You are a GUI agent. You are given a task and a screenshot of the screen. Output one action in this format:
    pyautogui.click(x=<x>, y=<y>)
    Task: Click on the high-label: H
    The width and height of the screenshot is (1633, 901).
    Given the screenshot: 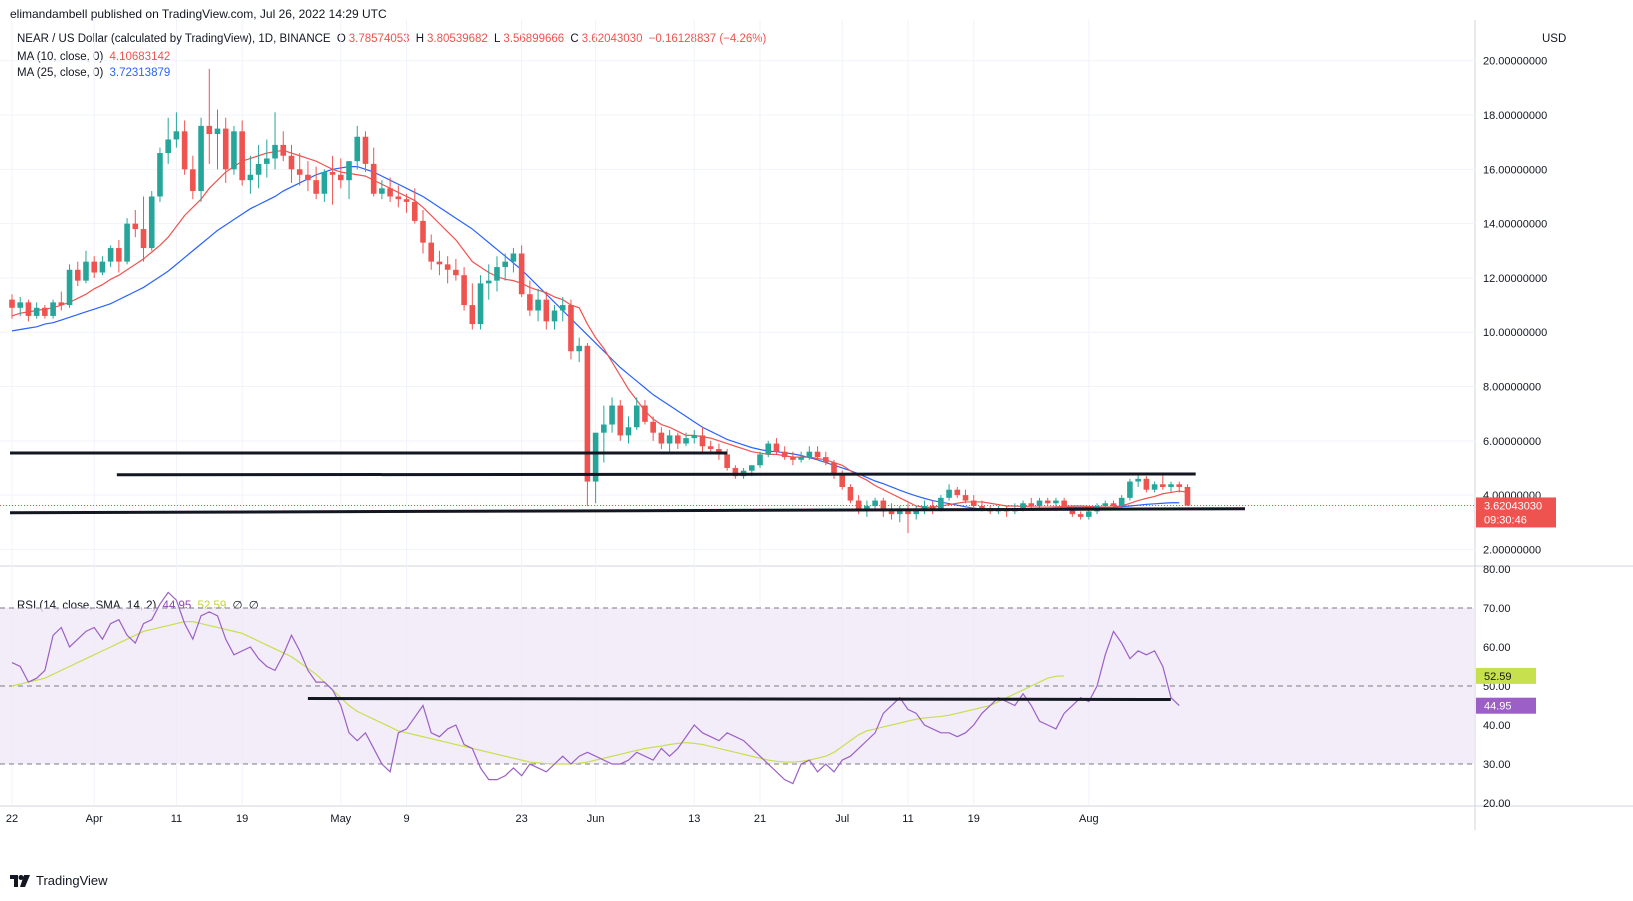 What is the action you would take?
    pyautogui.click(x=420, y=39)
    